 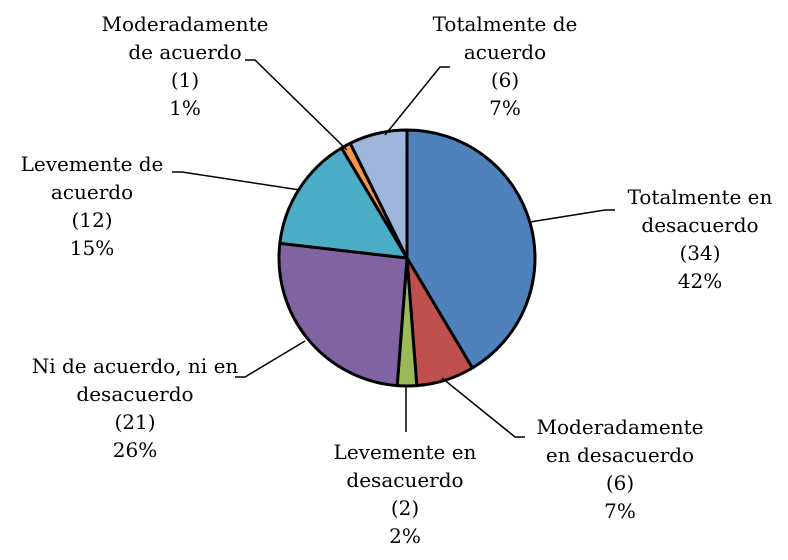 I want to click on data-label: Moderadamente de acuerdo (1) 1%, so click(x=185, y=66).